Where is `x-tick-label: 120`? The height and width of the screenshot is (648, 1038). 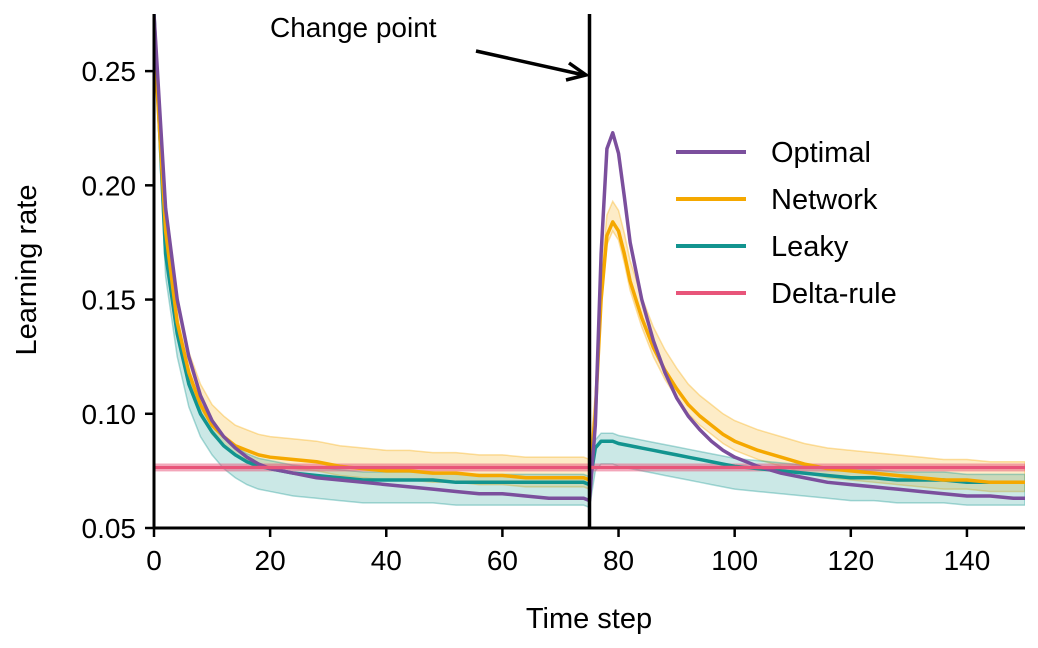 x-tick-label: 120 is located at coordinates (850, 560).